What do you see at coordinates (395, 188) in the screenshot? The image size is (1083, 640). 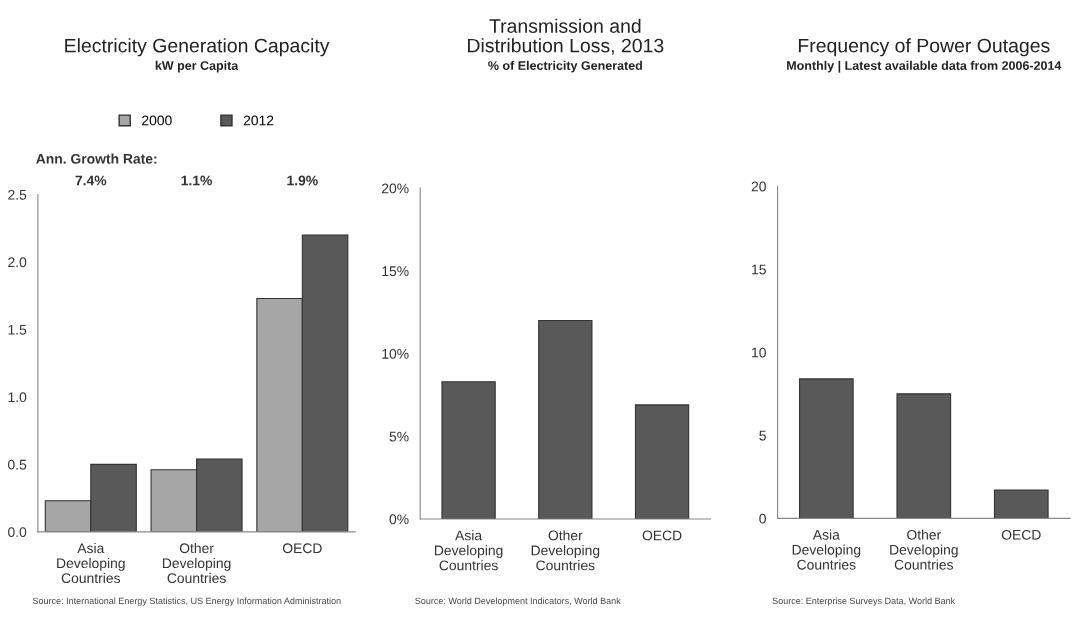 I see `y-tick-label: 20%` at bounding box center [395, 188].